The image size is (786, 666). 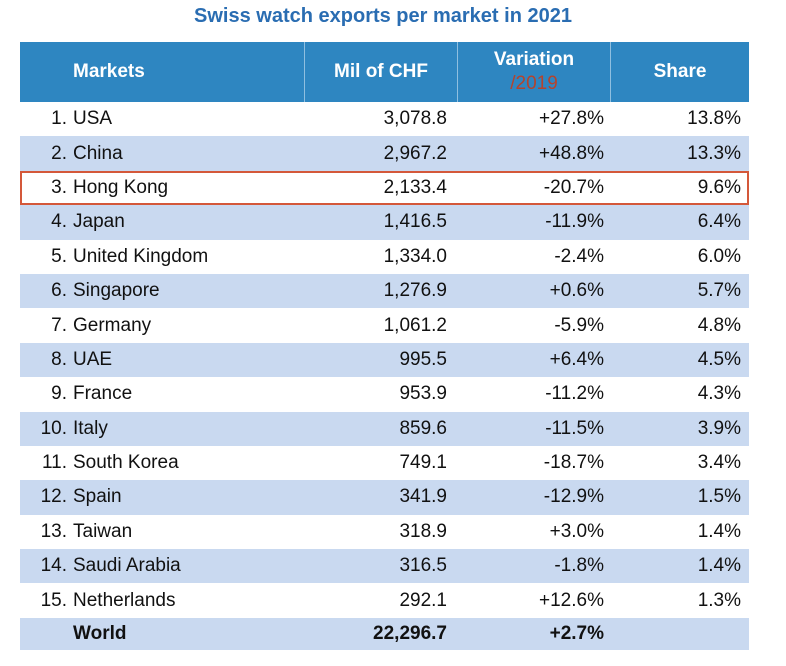 I want to click on row-market: Saudi Arabia, so click(x=127, y=566).